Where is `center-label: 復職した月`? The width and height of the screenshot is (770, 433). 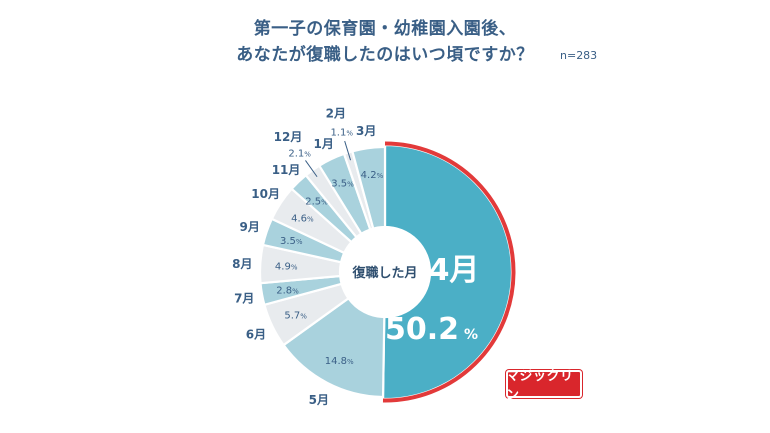 center-label: 復職した月 is located at coordinates (384, 273).